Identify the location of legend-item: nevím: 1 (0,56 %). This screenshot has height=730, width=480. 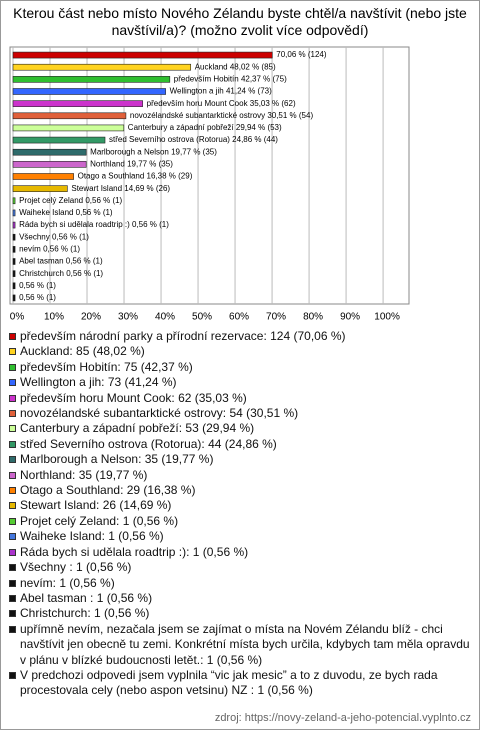
(241, 583).